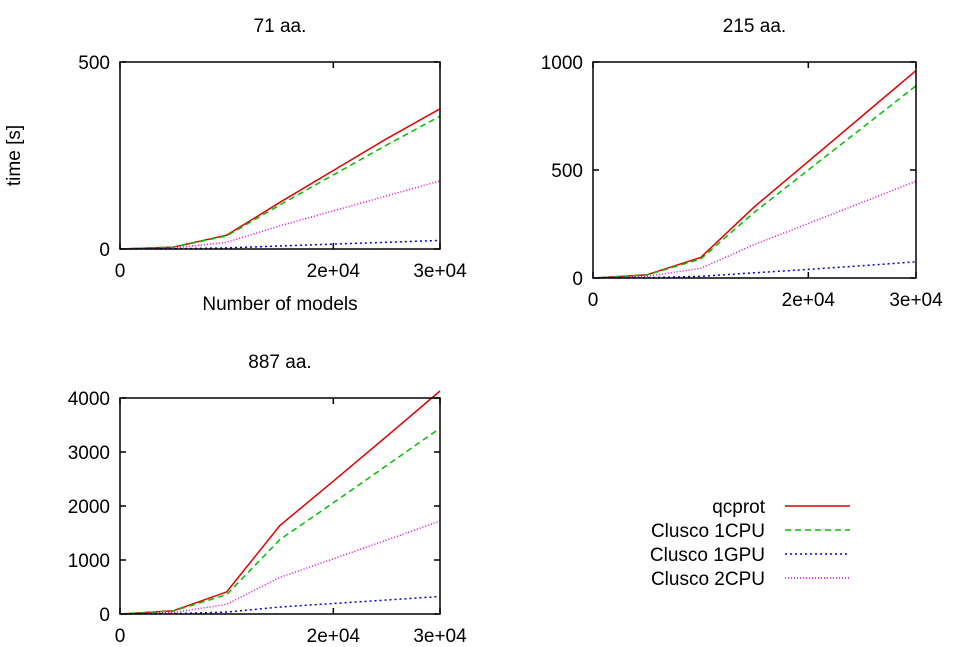  Describe the element at coordinates (754, 26) in the screenshot. I see `chart-title: 215 aa.` at that location.